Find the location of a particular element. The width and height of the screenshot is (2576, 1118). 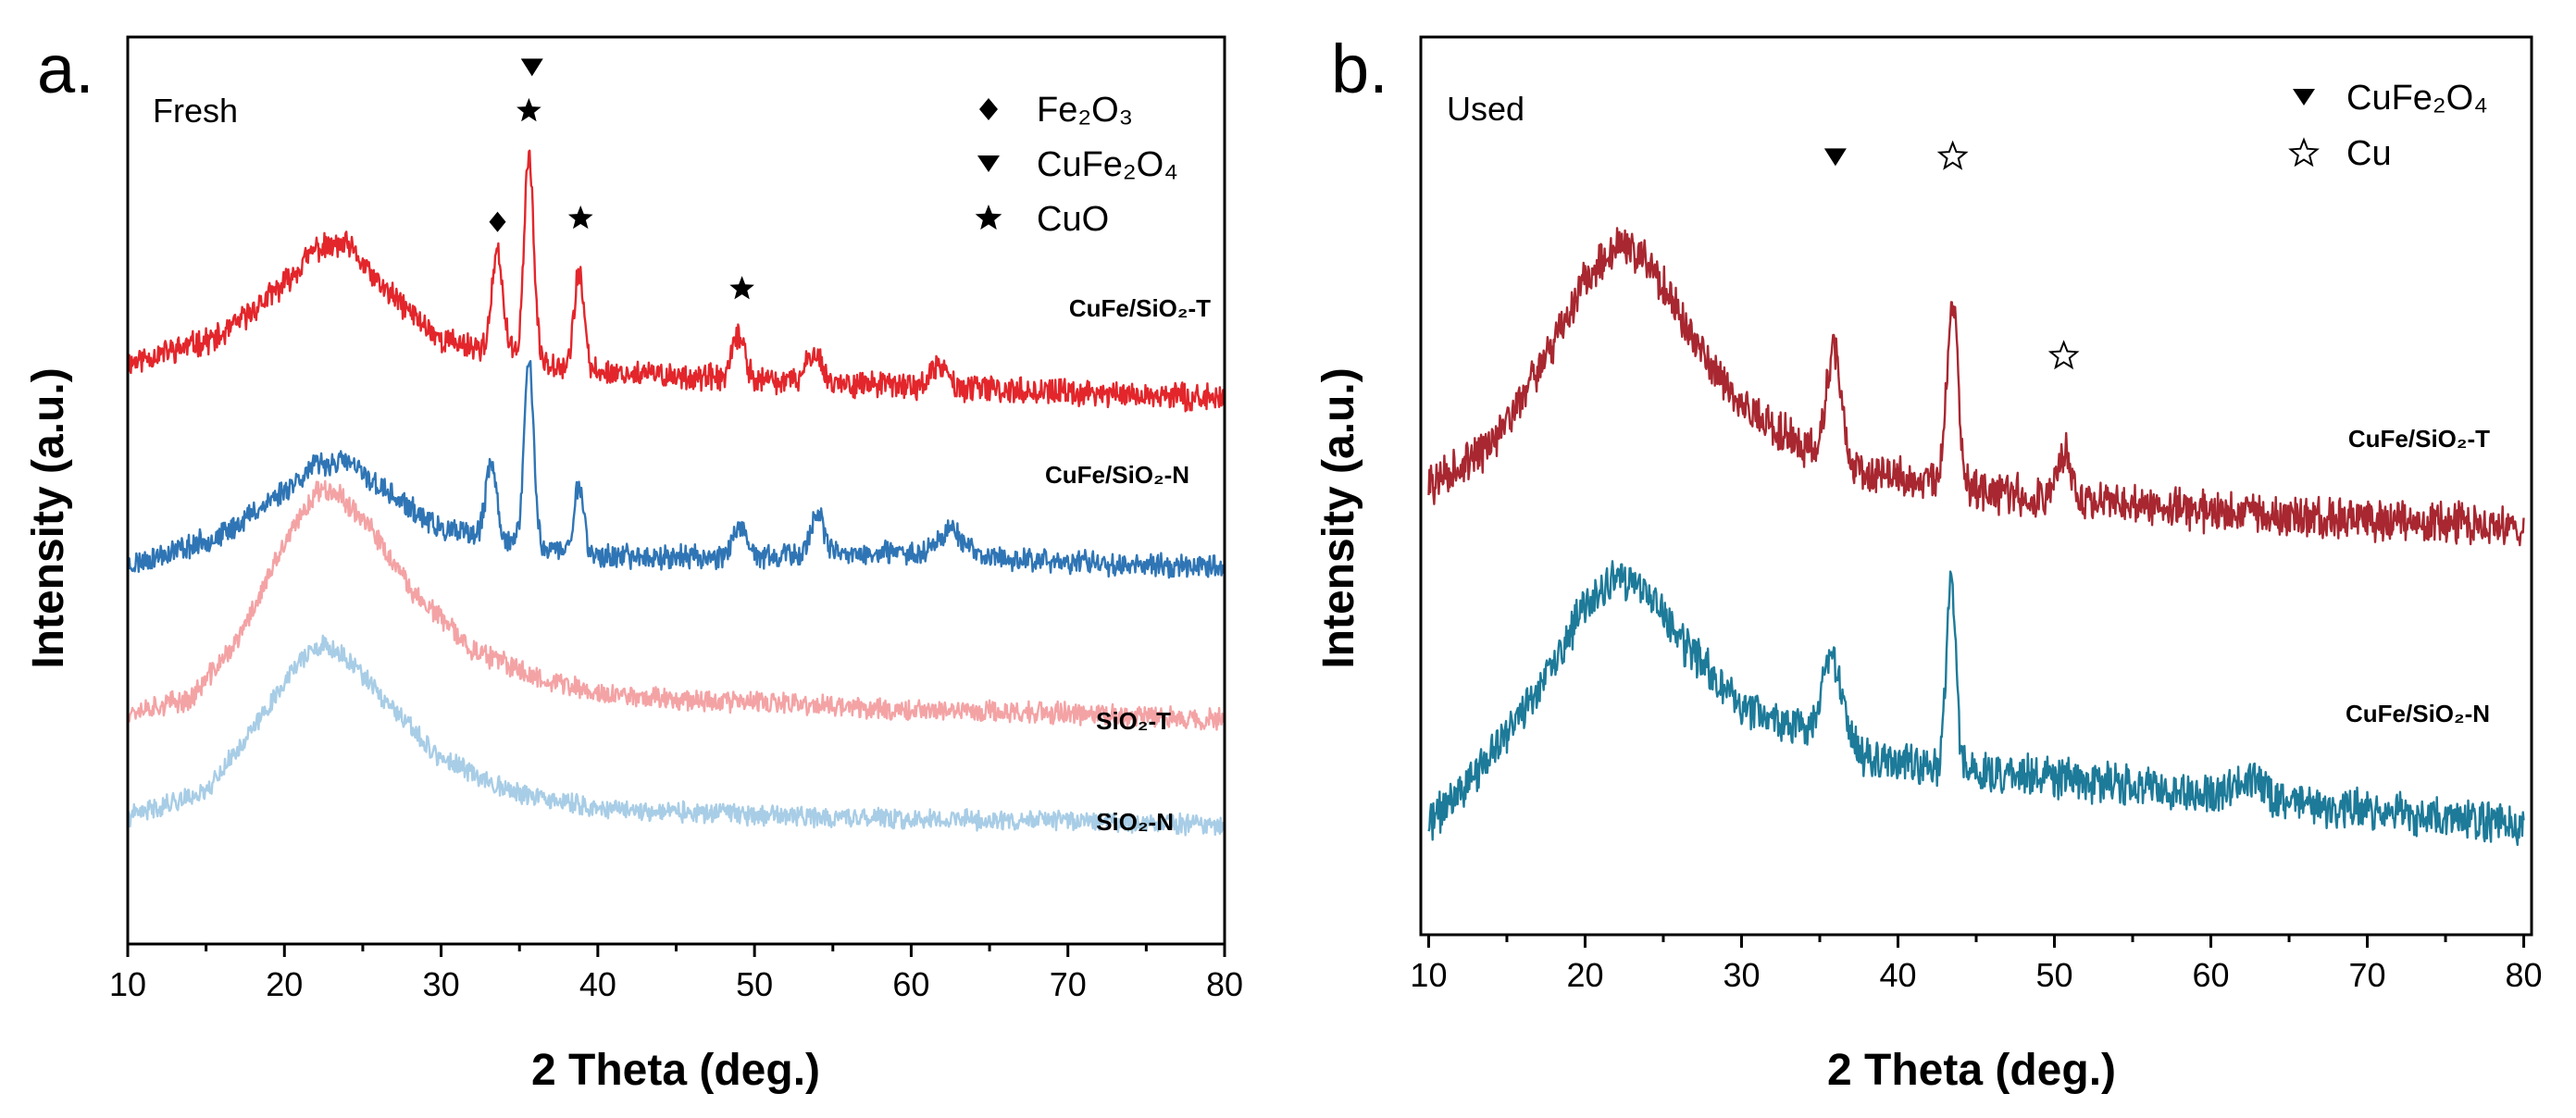

series-label-sio2-n: SiO₂-N is located at coordinates (1135, 822).